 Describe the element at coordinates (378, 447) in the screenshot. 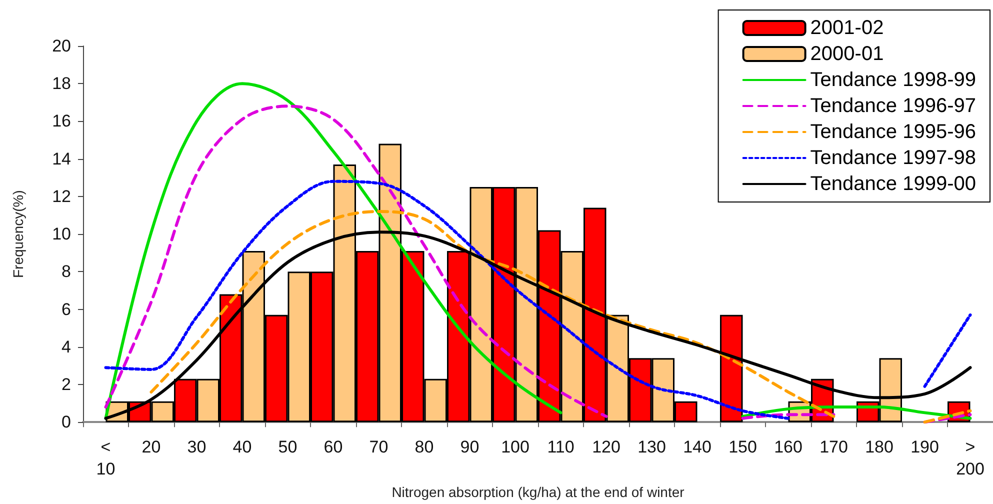

I see `x-tick-label: 70` at that location.